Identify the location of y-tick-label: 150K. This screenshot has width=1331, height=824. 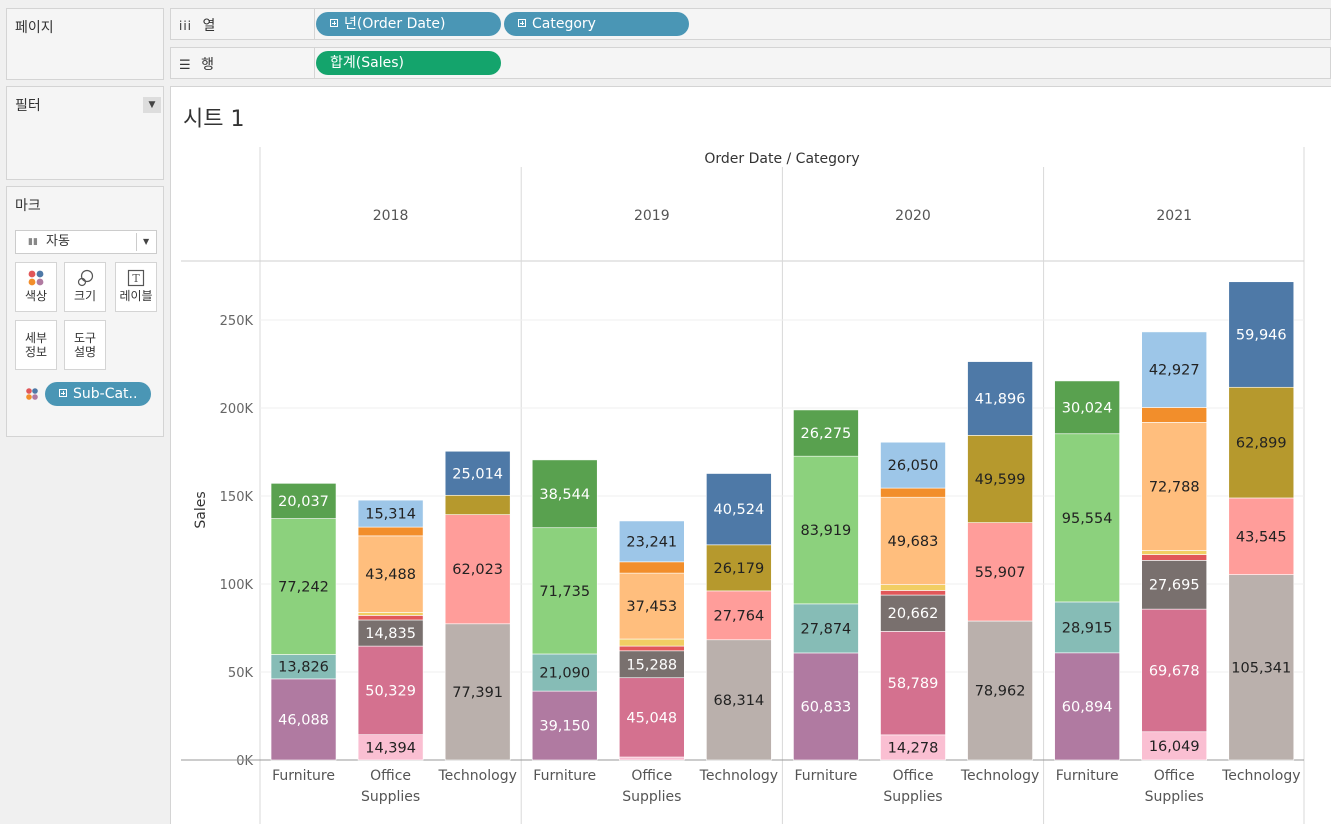
(237, 497).